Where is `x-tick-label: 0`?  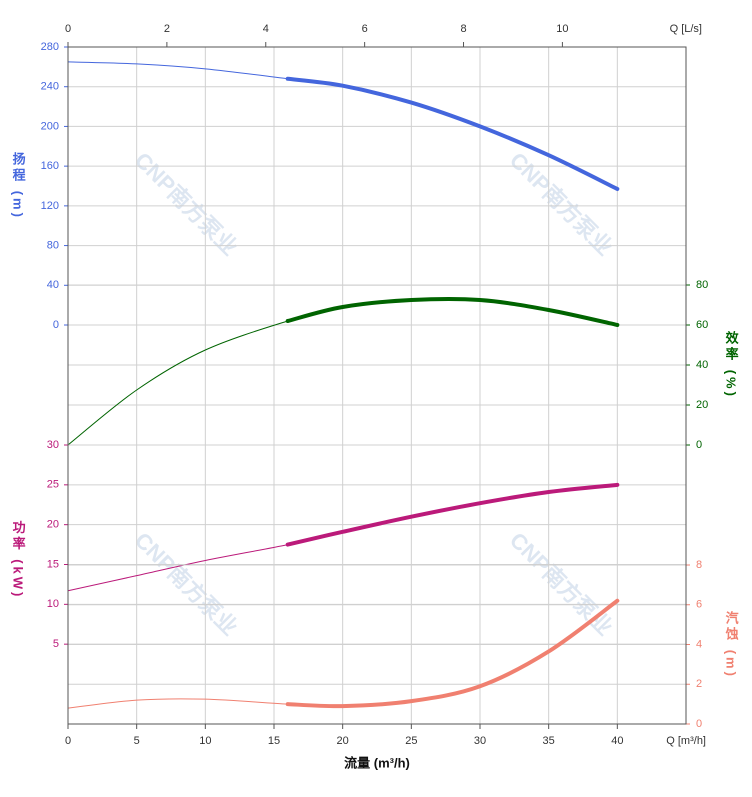 x-tick-label: 0 is located at coordinates (68, 741).